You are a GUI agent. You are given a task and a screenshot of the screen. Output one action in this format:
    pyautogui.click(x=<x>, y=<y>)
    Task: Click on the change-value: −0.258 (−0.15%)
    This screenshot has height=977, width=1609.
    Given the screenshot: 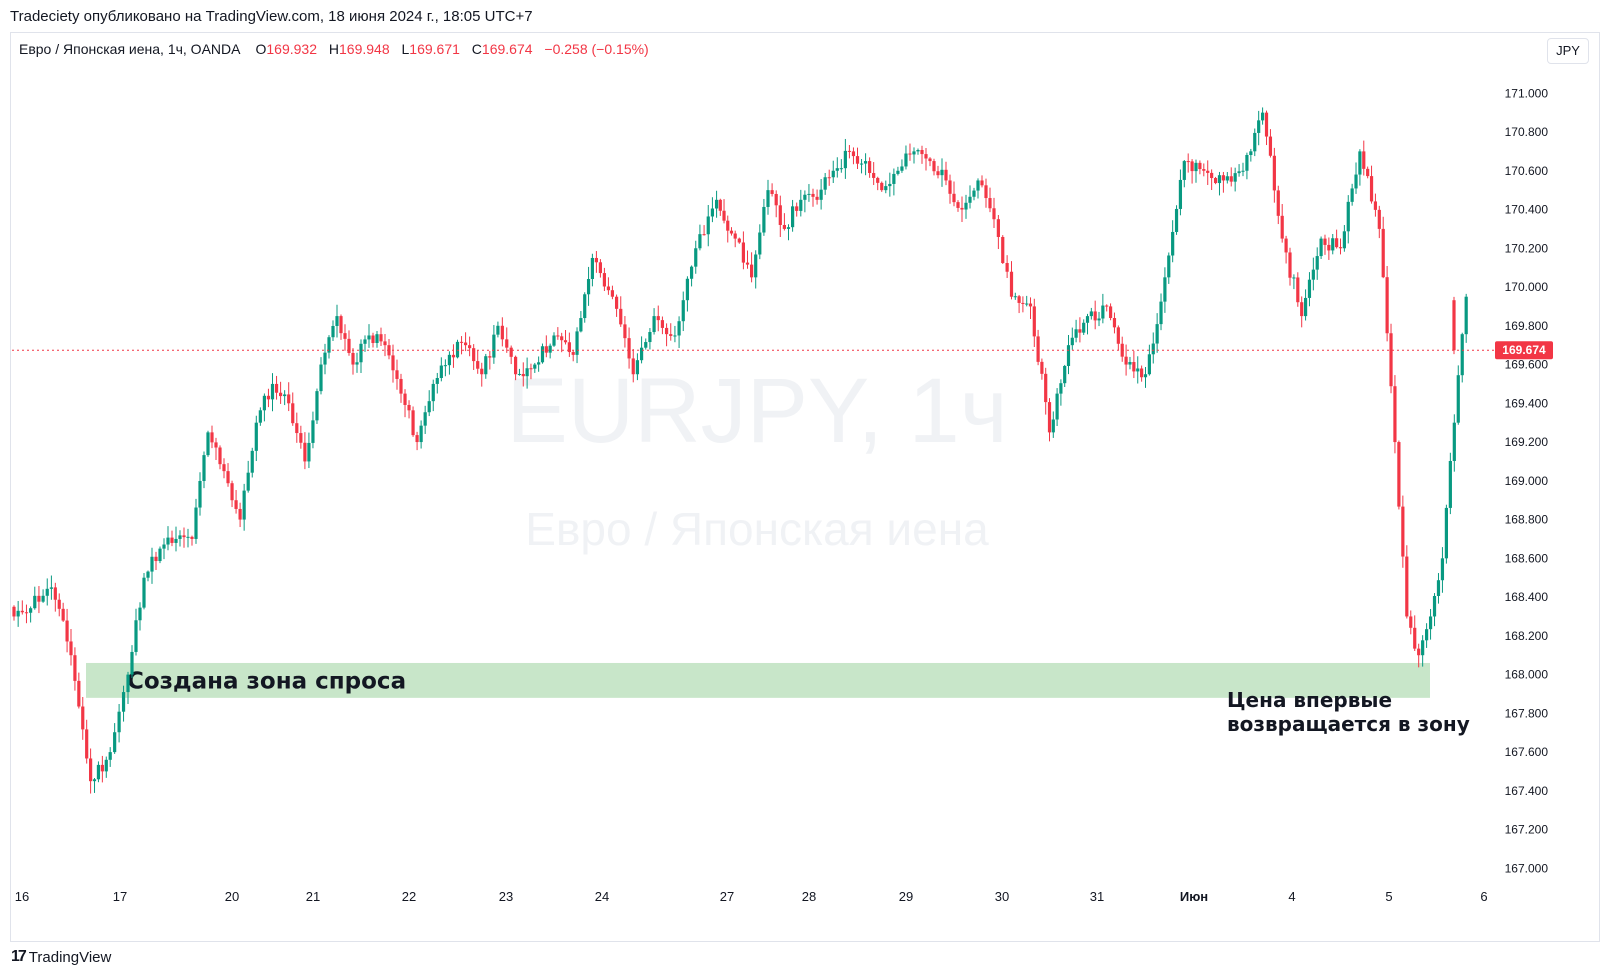 What is the action you would take?
    pyautogui.click(x=596, y=49)
    